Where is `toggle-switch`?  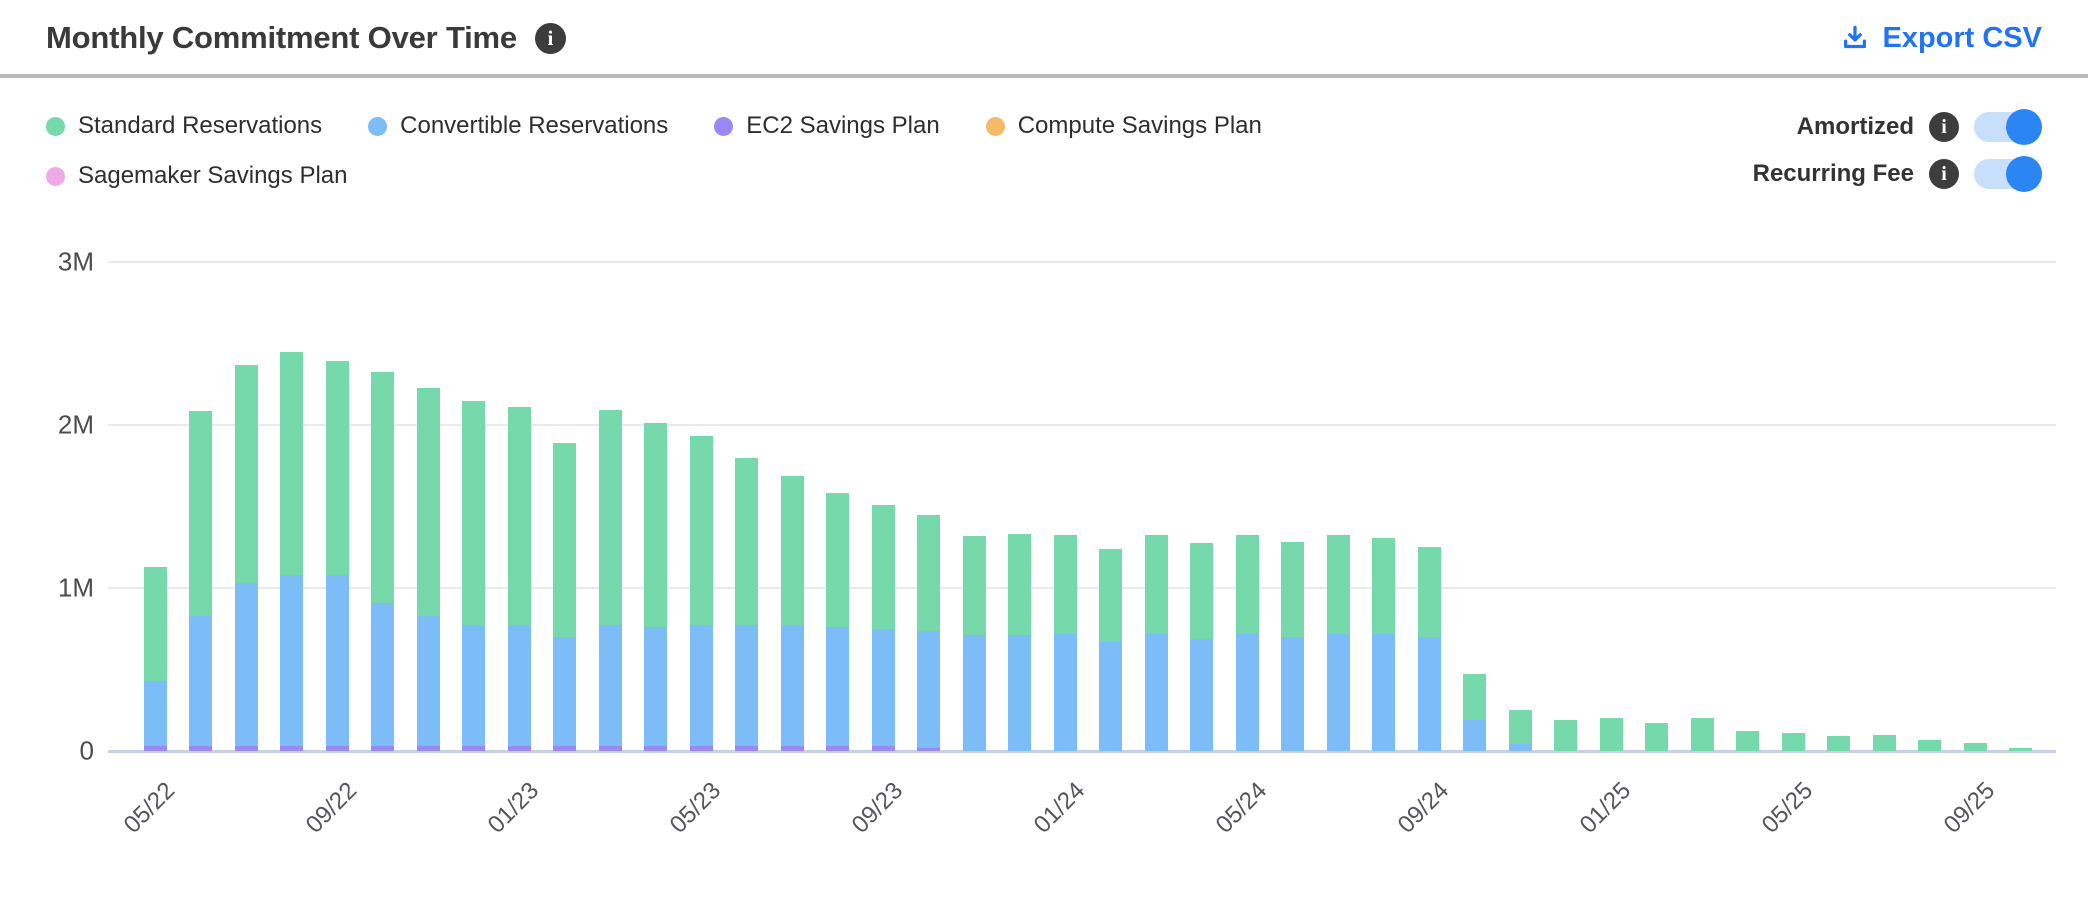
toggle-switch is located at coordinates (2008, 174).